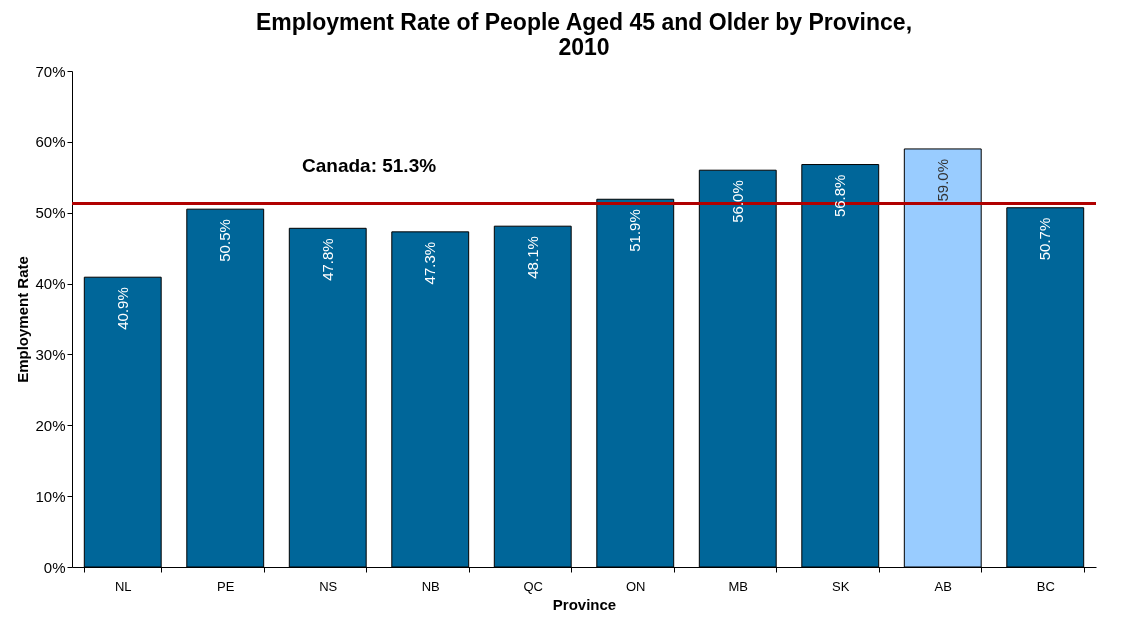 The height and width of the screenshot is (639, 1126). What do you see at coordinates (123, 586) in the screenshot?
I see `x-tick-label: NL` at bounding box center [123, 586].